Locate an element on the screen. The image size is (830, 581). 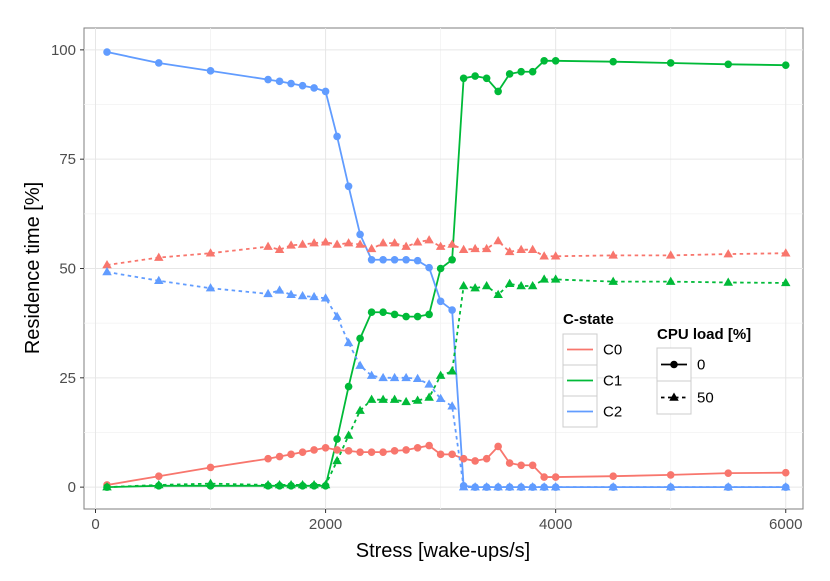
legend-label-c2: C2 is located at coordinates (612, 412).